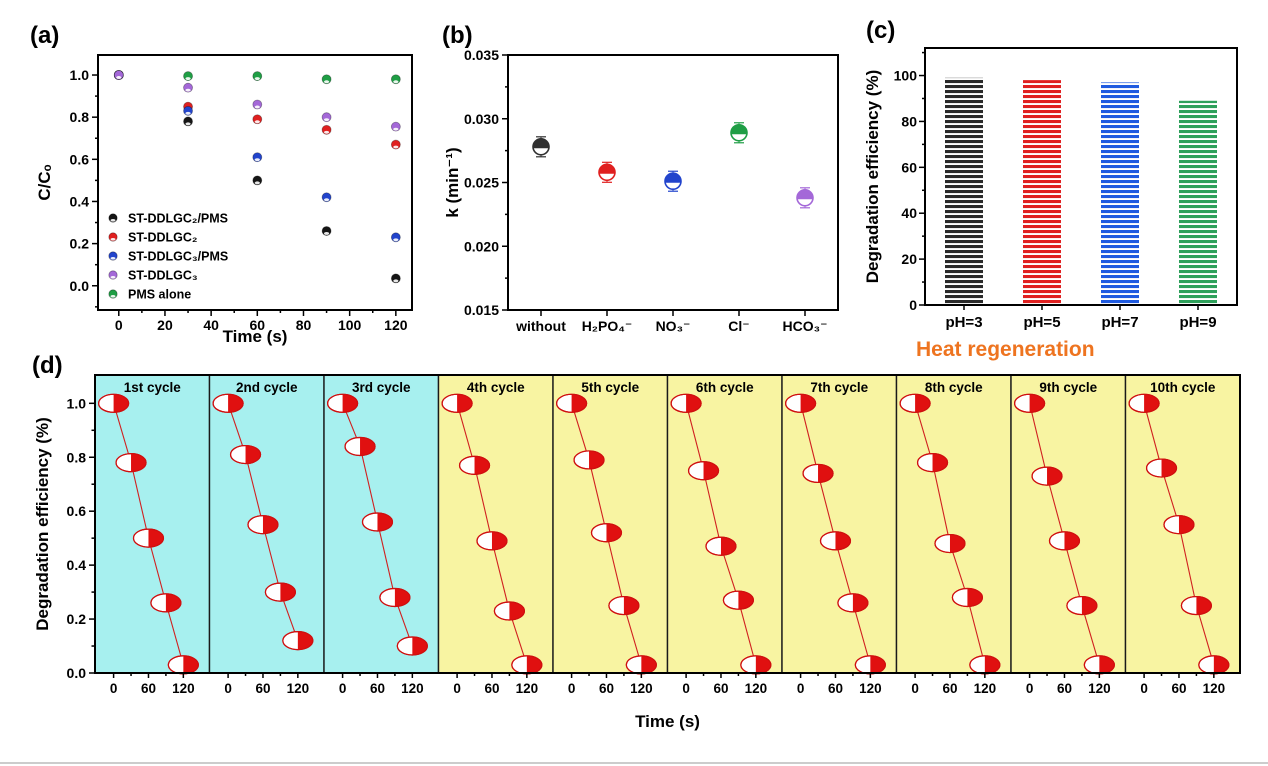  Describe the element at coordinates (954, 387) in the screenshot. I see `svg-text: 8th cycle` at that location.